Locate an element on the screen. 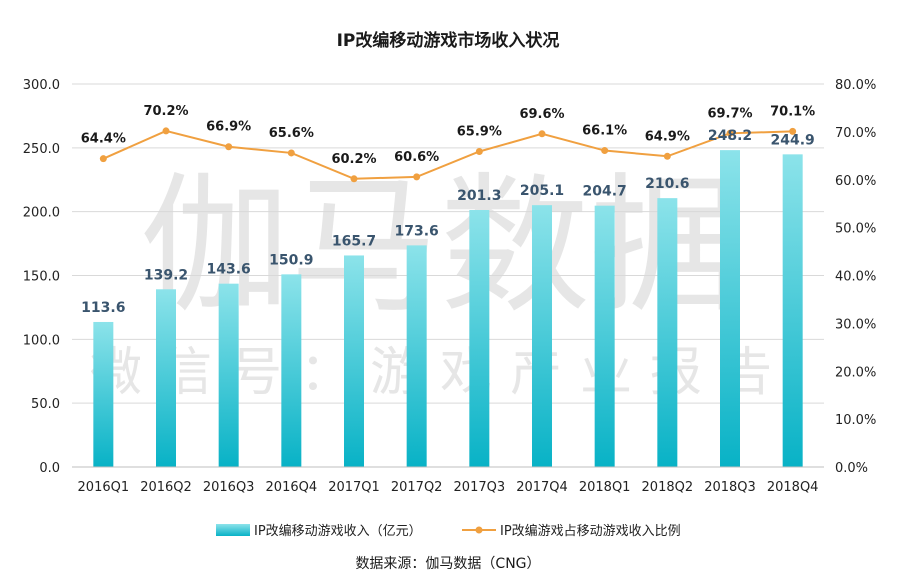  ratio-value-label: 64.9% is located at coordinates (667, 136).